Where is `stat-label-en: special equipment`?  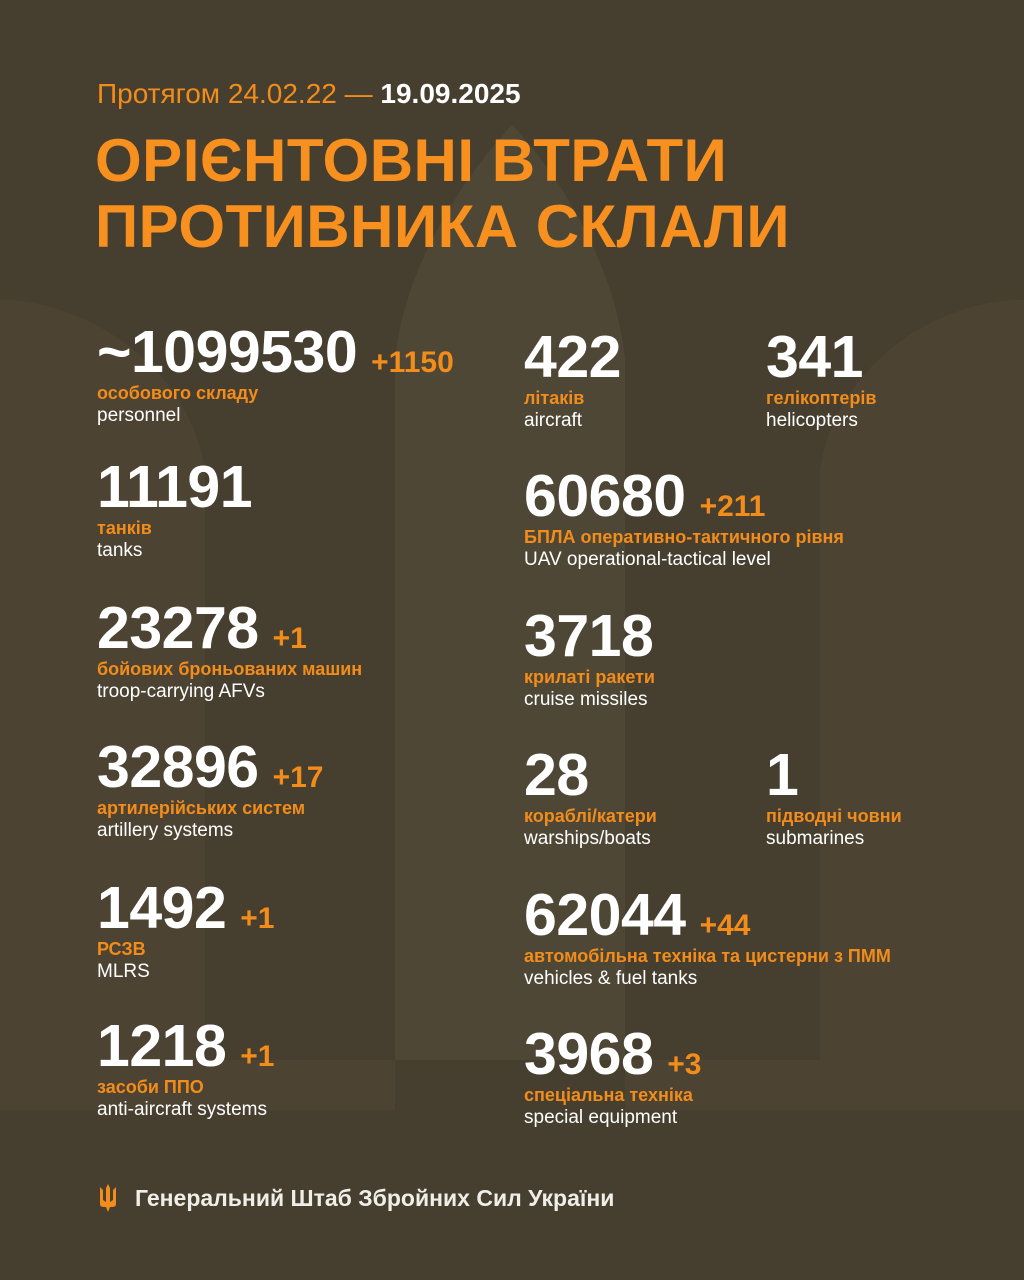 stat-label-en: special equipment is located at coordinates (601, 1117).